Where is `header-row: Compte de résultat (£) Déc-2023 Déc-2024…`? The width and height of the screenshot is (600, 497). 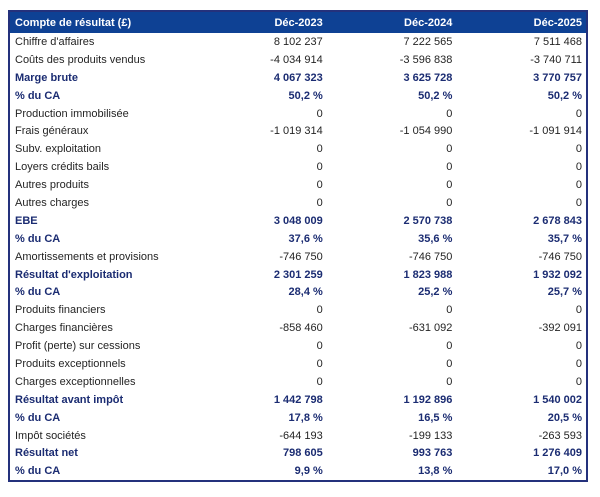 header-row: Compte de résultat (£) Déc-2023 Déc-2024… is located at coordinates (298, 22).